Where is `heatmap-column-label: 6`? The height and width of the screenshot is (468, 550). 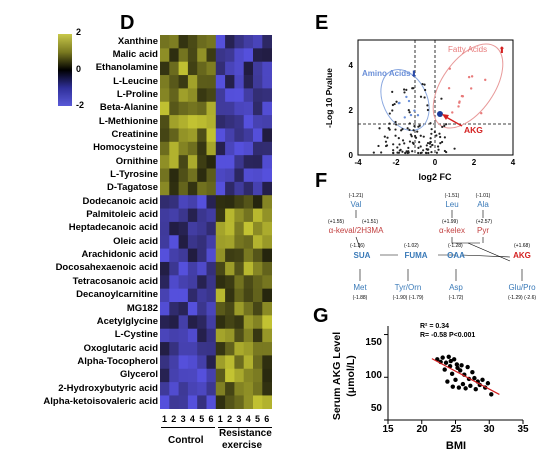
heatmap-column-label: 6 is located at coordinates (211, 419).